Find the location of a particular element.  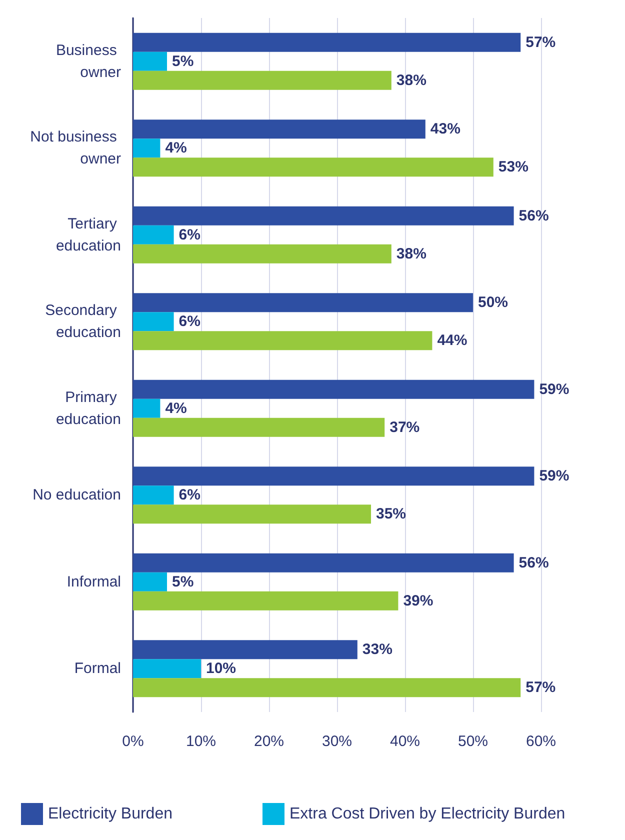

data-label: 53% is located at coordinates (513, 167).